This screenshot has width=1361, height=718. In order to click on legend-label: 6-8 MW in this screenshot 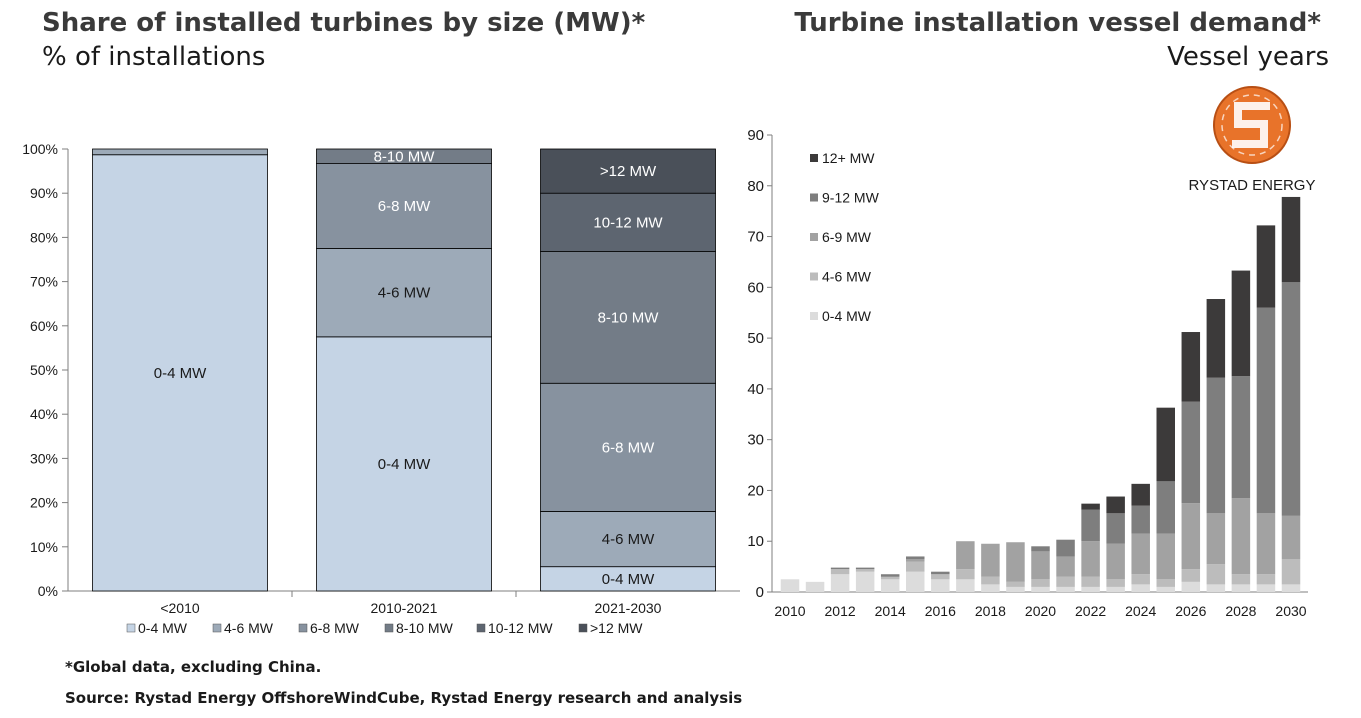, I will do `click(335, 628)`.